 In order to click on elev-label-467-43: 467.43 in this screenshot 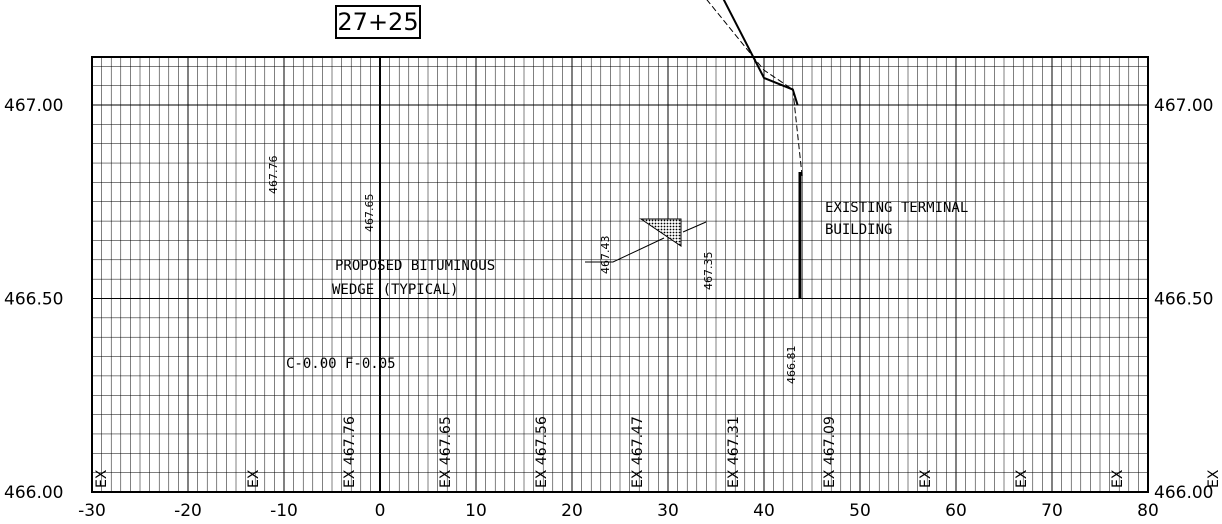, I will do `click(605, 255)`.